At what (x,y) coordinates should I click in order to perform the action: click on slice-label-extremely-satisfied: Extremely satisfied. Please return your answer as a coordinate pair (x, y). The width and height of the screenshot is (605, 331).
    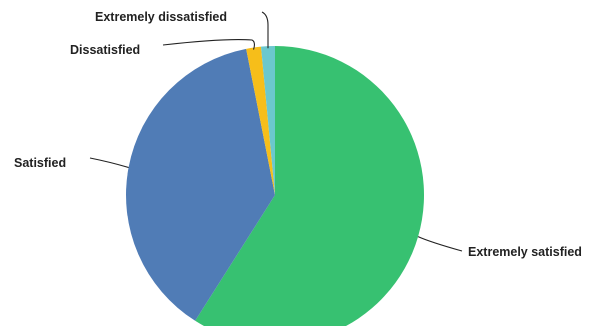
    Looking at the image, I should click on (525, 252).